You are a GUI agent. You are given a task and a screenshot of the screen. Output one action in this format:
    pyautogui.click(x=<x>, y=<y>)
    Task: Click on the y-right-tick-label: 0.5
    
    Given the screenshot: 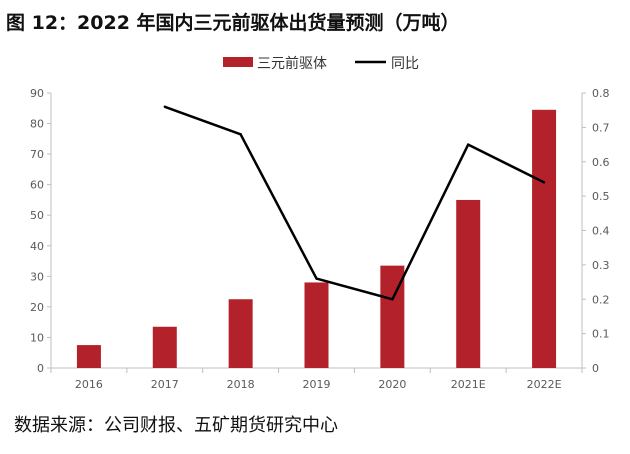 What is the action you would take?
    pyautogui.click(x=601, y=196)
    